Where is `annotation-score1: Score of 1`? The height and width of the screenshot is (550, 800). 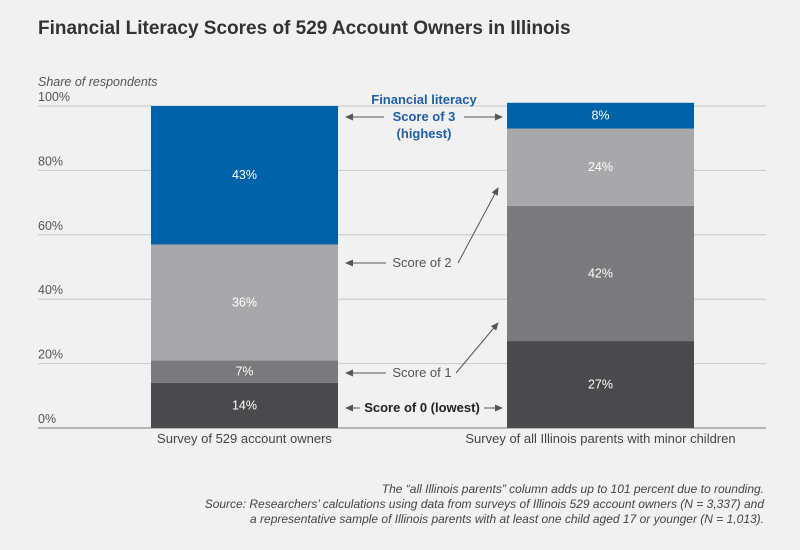
annotation-score1: Score of 1 is located at coordinates (421, 372).